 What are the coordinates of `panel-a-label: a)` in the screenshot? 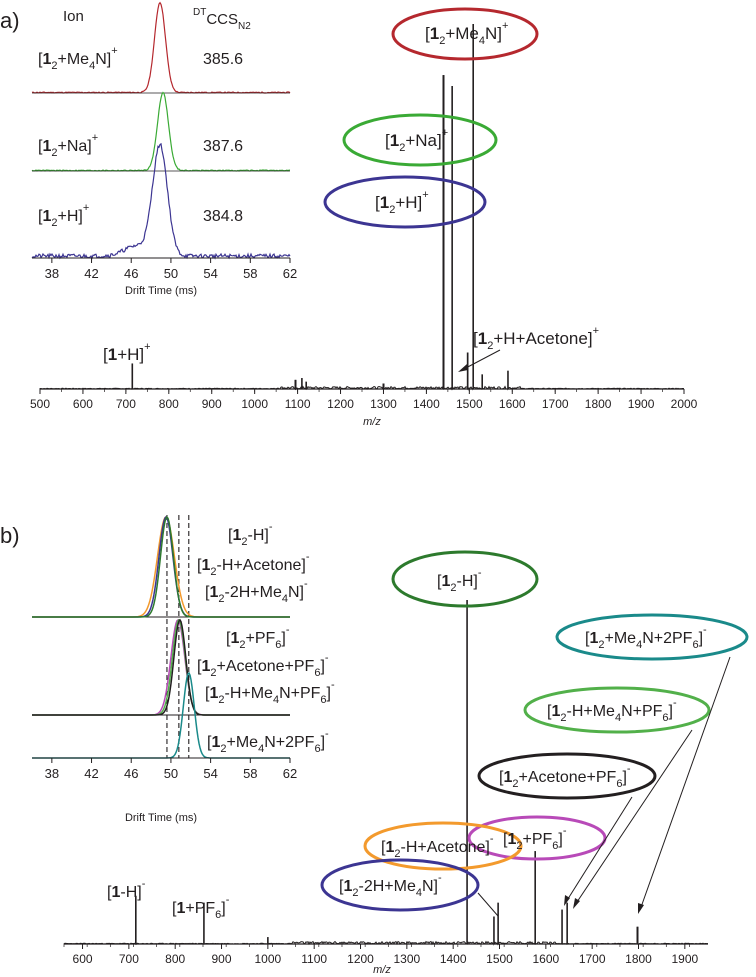 It's located at (10, 20).